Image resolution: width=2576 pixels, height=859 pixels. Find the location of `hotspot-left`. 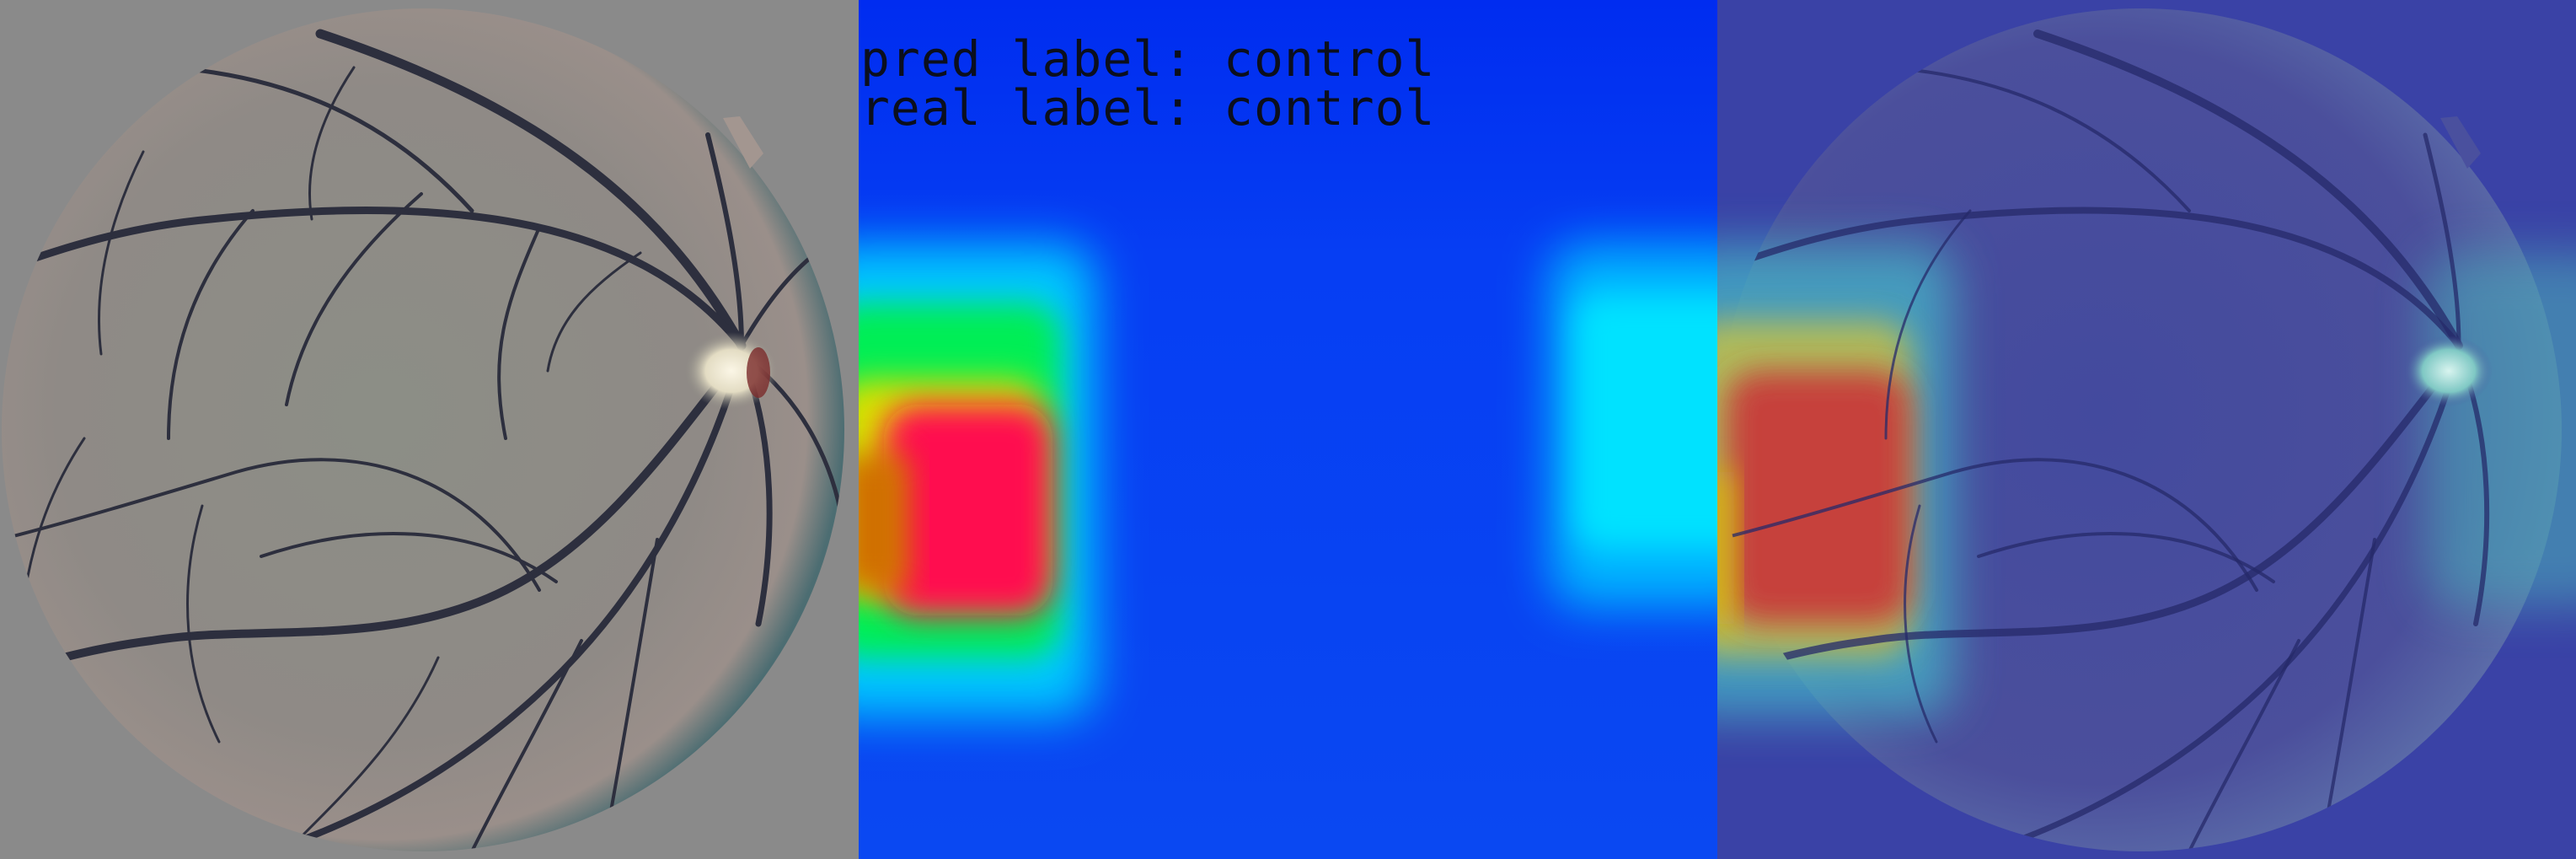

hotspot-left is located at coordinates (977, 481).